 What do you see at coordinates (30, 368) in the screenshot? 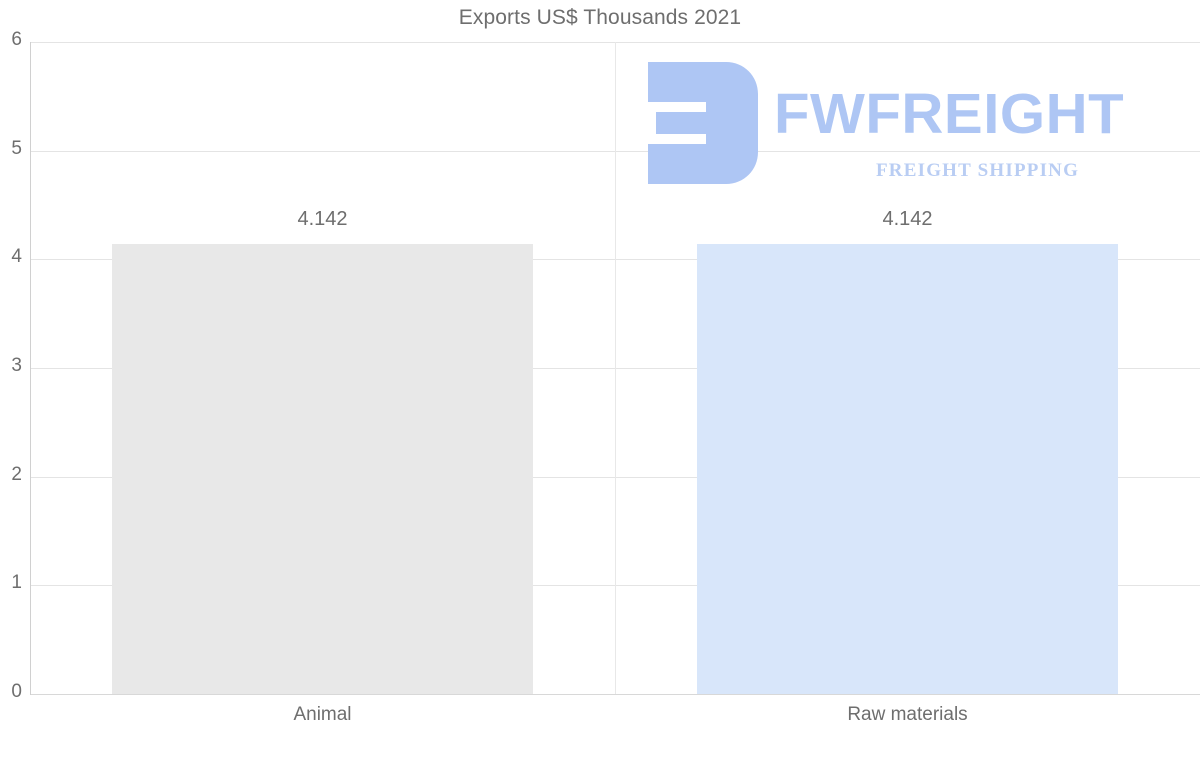
I see `y-axis-line` at bounding box center [30, 368].